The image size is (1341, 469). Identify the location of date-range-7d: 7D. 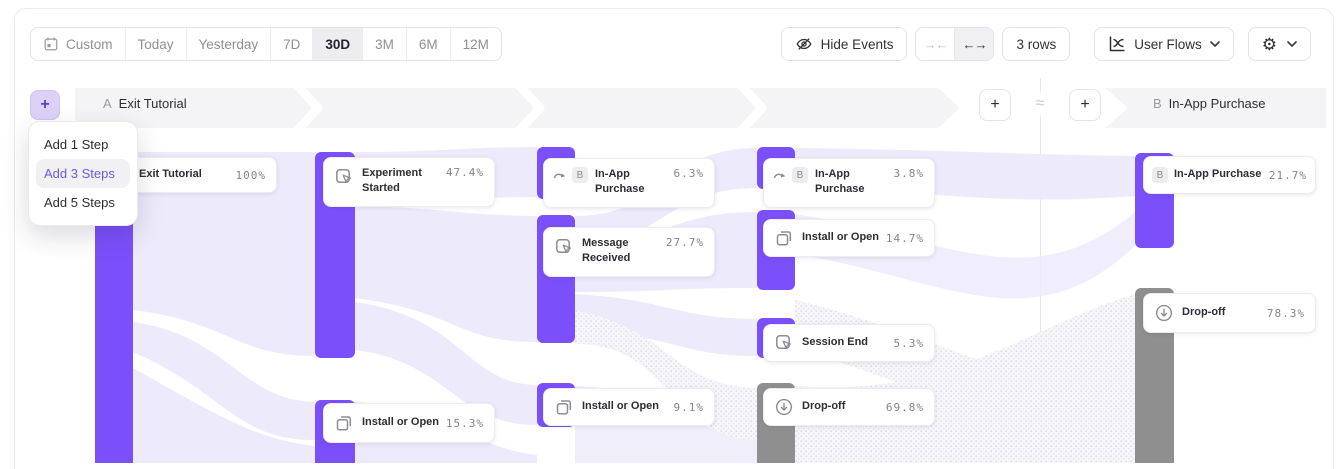
(292, 44).